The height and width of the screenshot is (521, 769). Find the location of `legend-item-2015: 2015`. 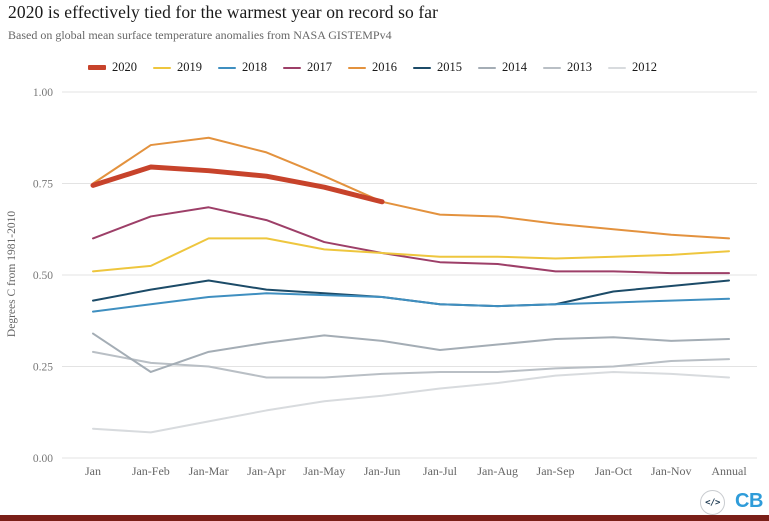

legend-item-2015: 2015 is located at coordinates (437, 67).